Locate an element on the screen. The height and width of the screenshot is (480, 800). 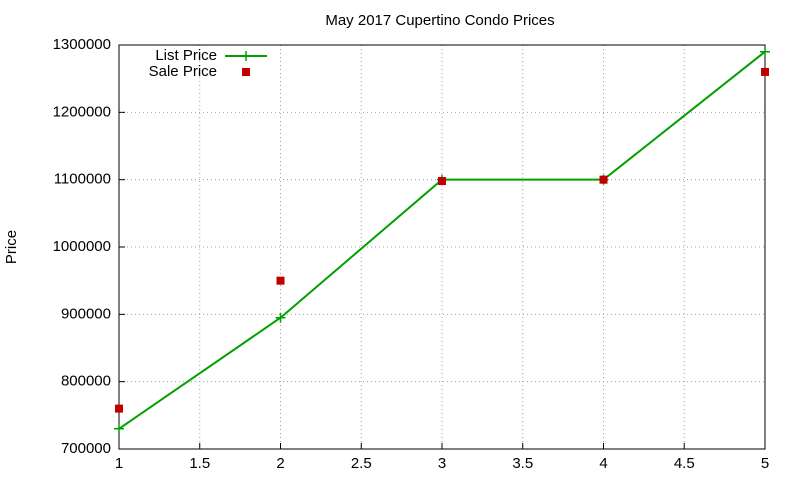
x-tick-label: 4 is located at coordinates (603, 463).